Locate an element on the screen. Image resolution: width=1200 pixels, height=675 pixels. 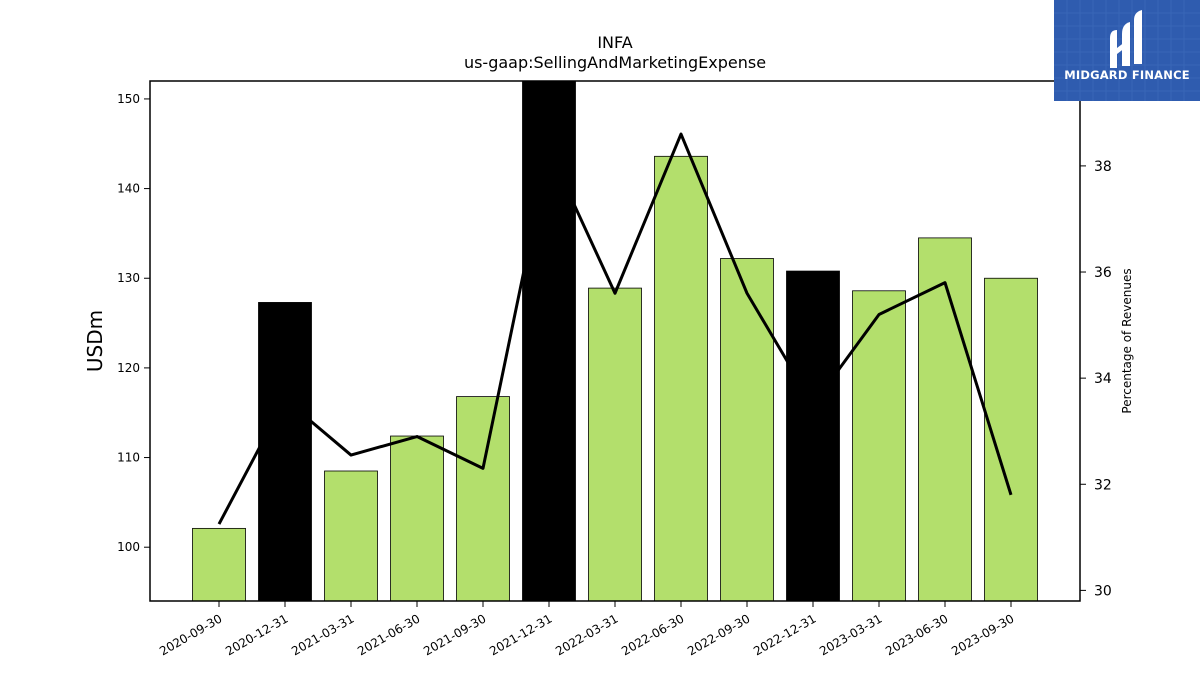
y-axis-label: USDm is located at coordinates (95, 341).